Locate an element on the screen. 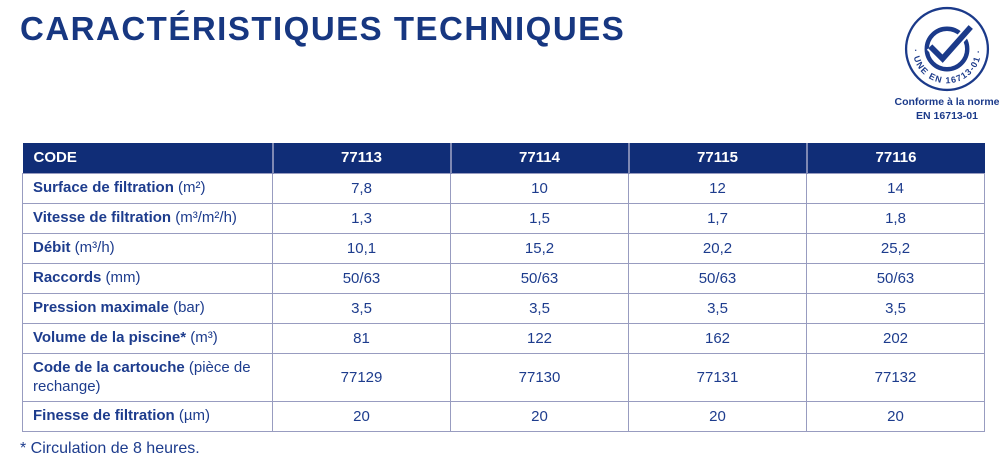  page-title: CARACTÉRISTIQUES TECHNIQUES is located at coordinates (323, 28).